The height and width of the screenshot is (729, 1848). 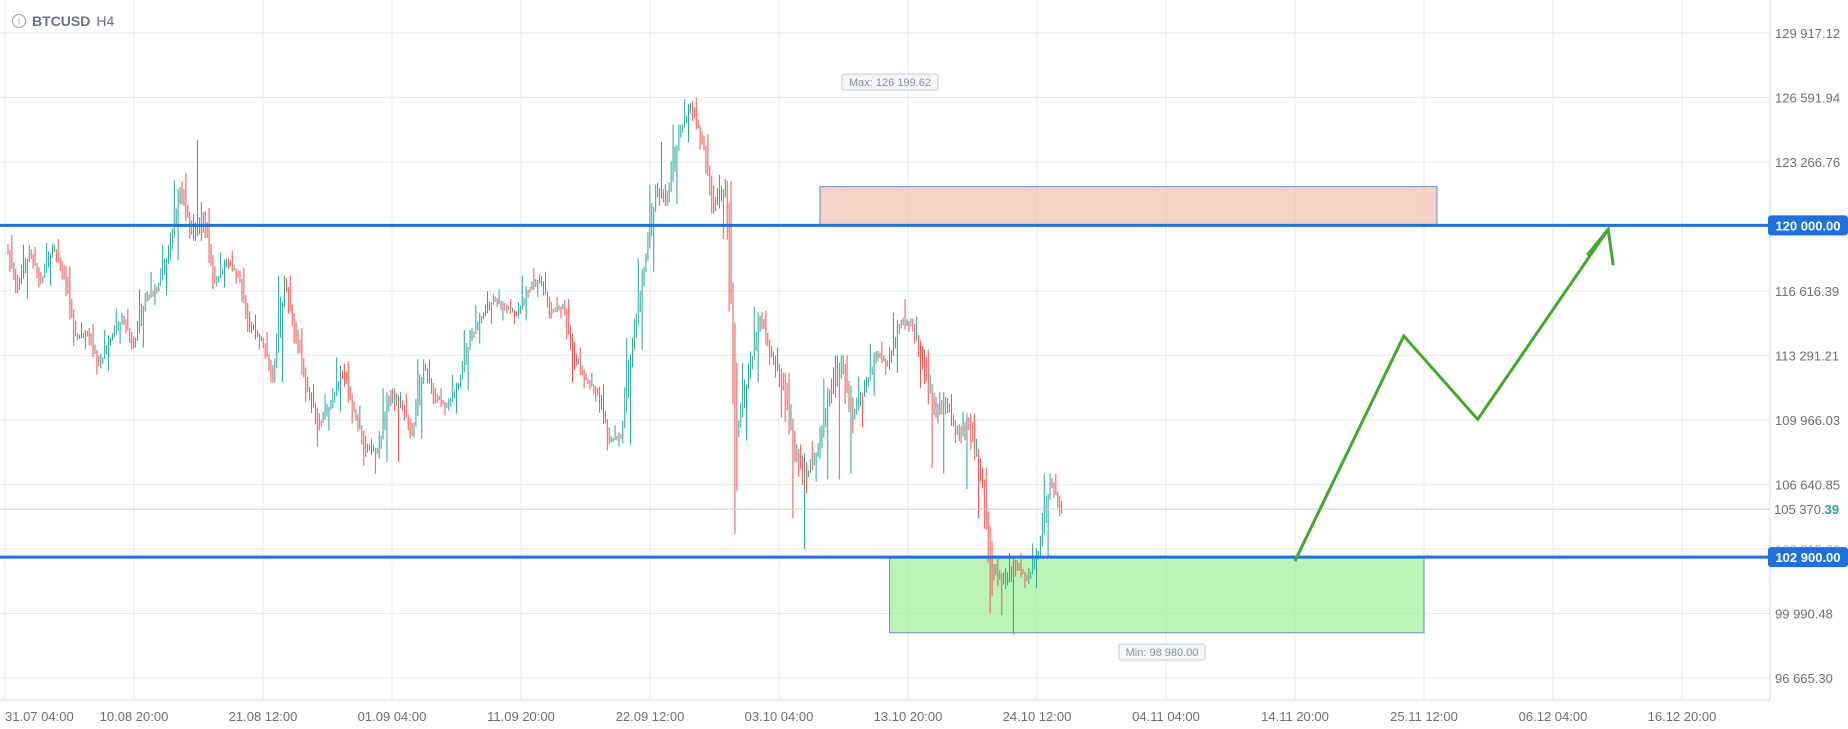 I want to click on x-tick-label: 04.11 04:00, so click(x=1166, y=716).